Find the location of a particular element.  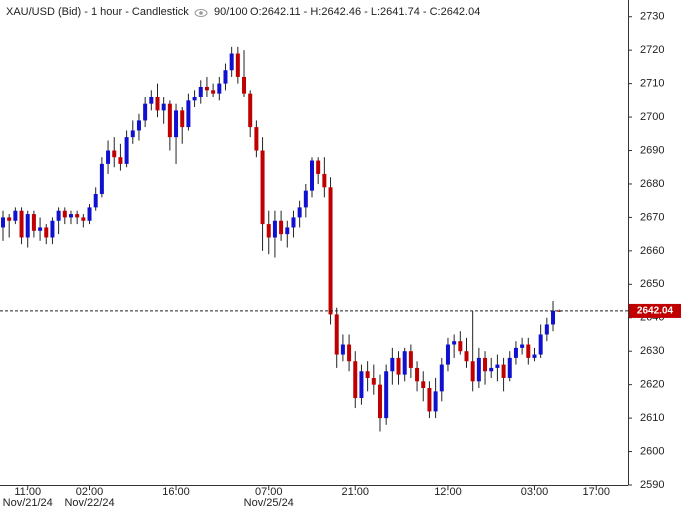

x-tick-label: 17:00 is located at coordinates (597, 492).